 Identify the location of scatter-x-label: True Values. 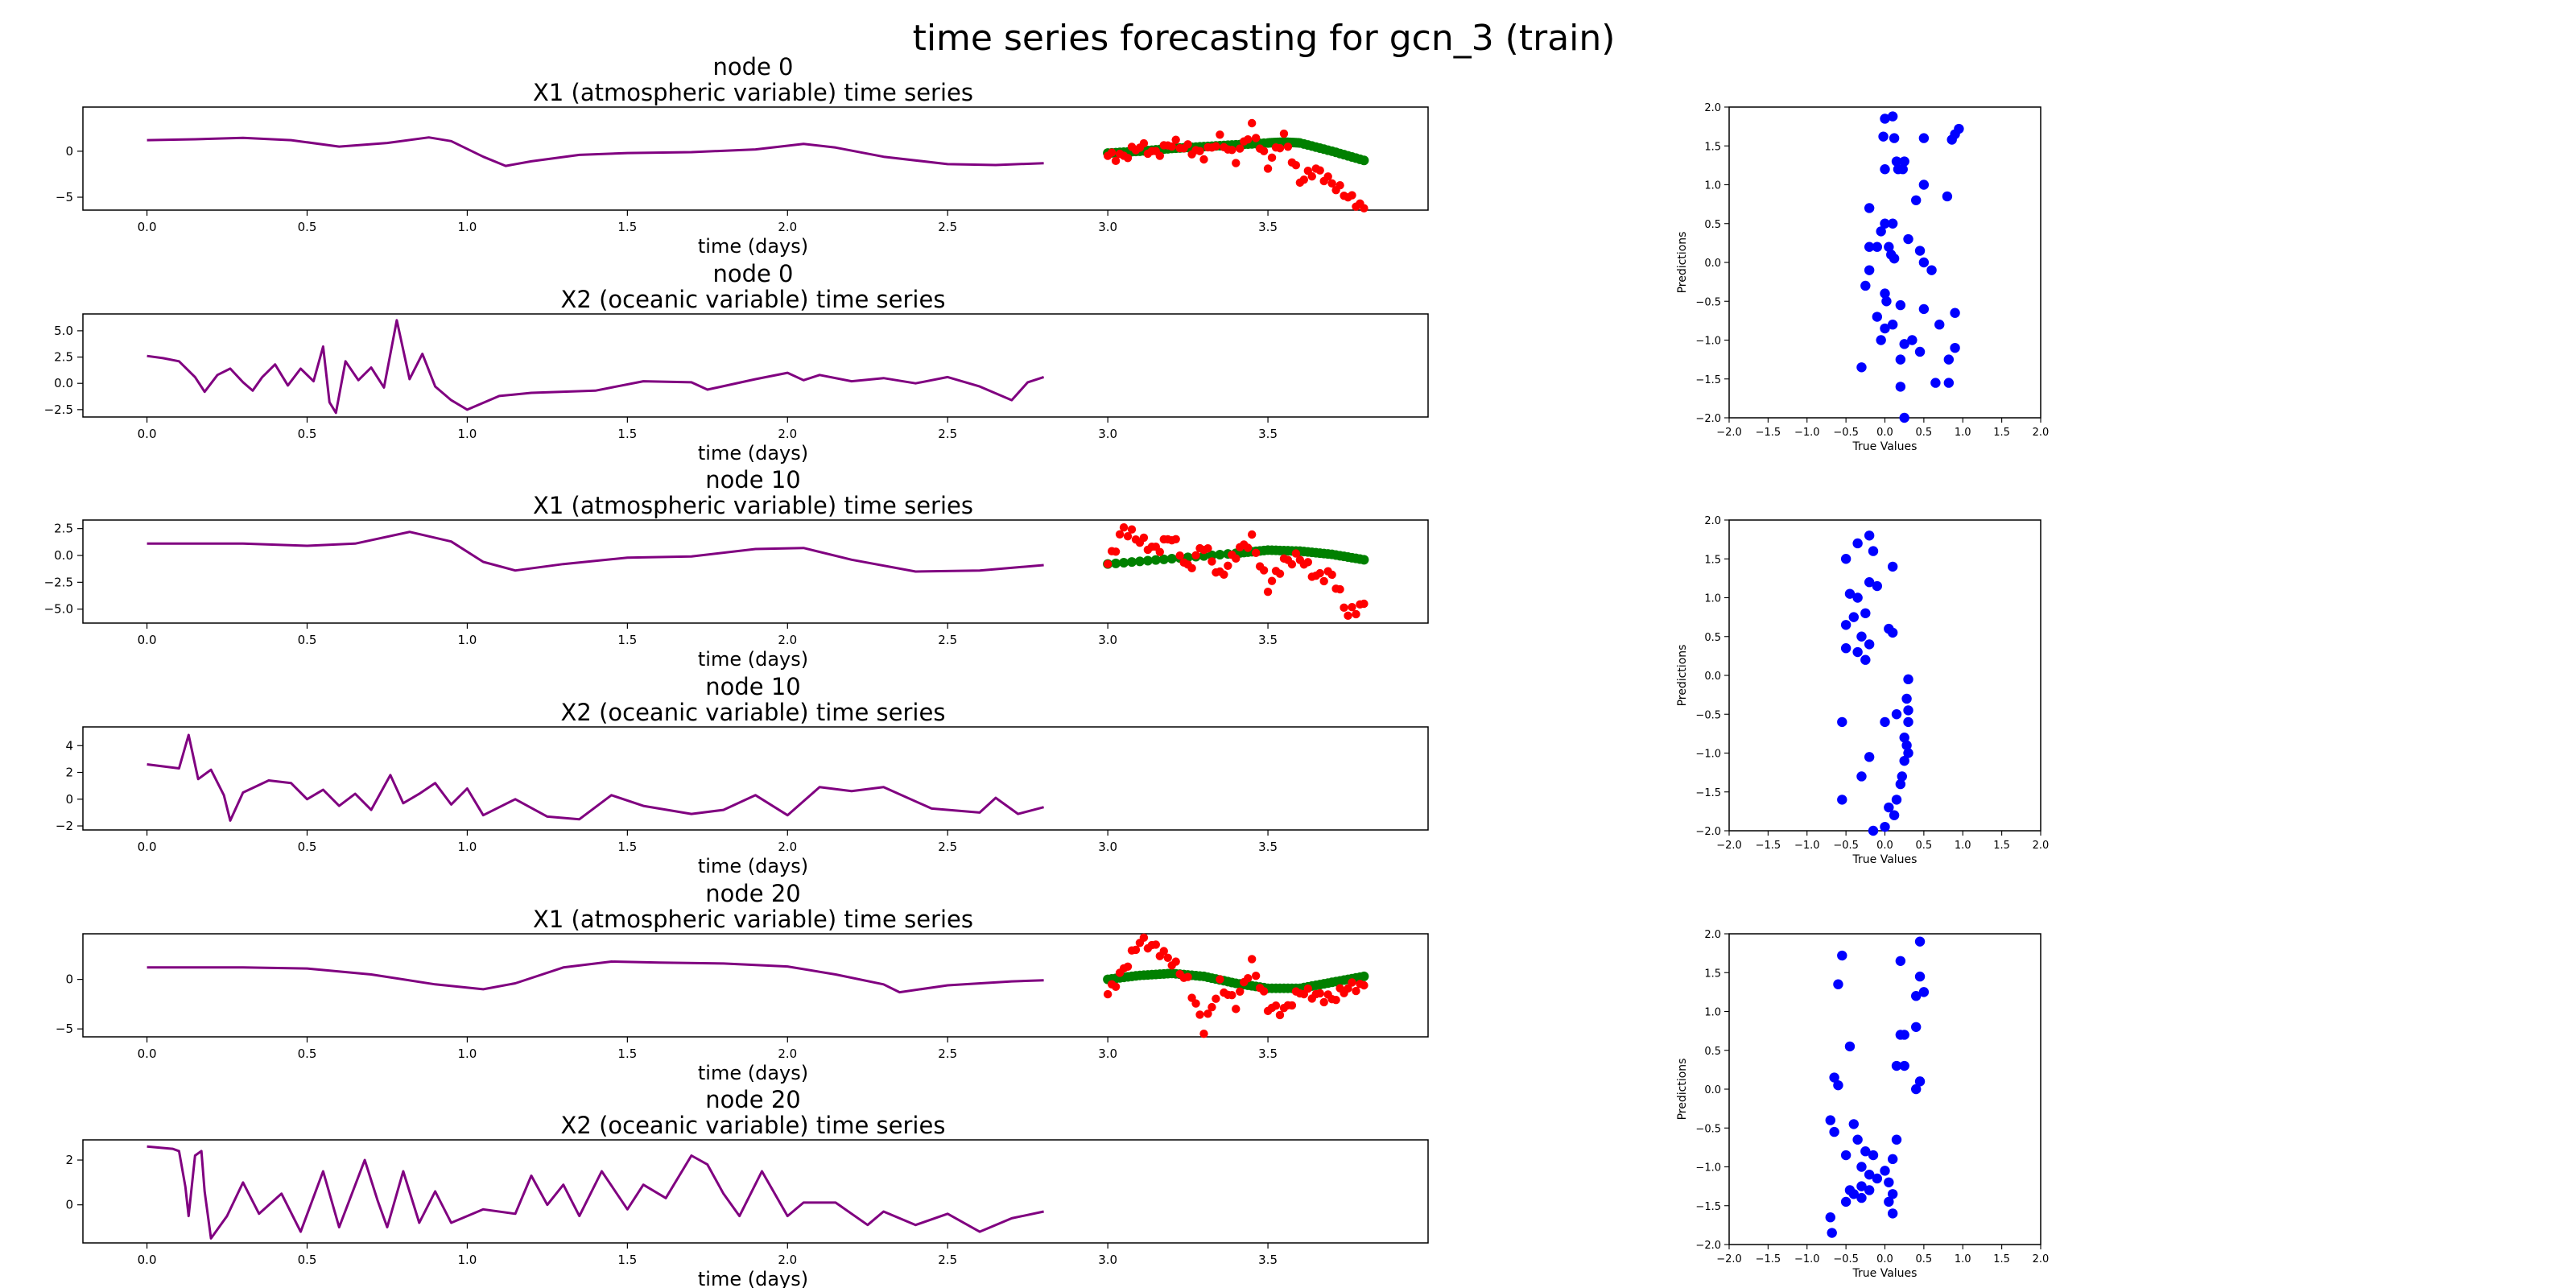
(1885, 446).